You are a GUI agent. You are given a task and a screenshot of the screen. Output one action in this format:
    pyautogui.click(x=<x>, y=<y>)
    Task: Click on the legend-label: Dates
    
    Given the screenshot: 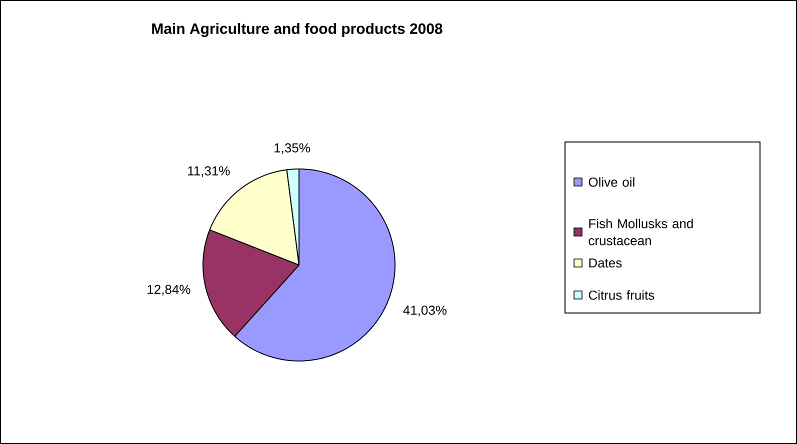 What is the action you would take?
    pyautogui.click(x=605, y=263)
    